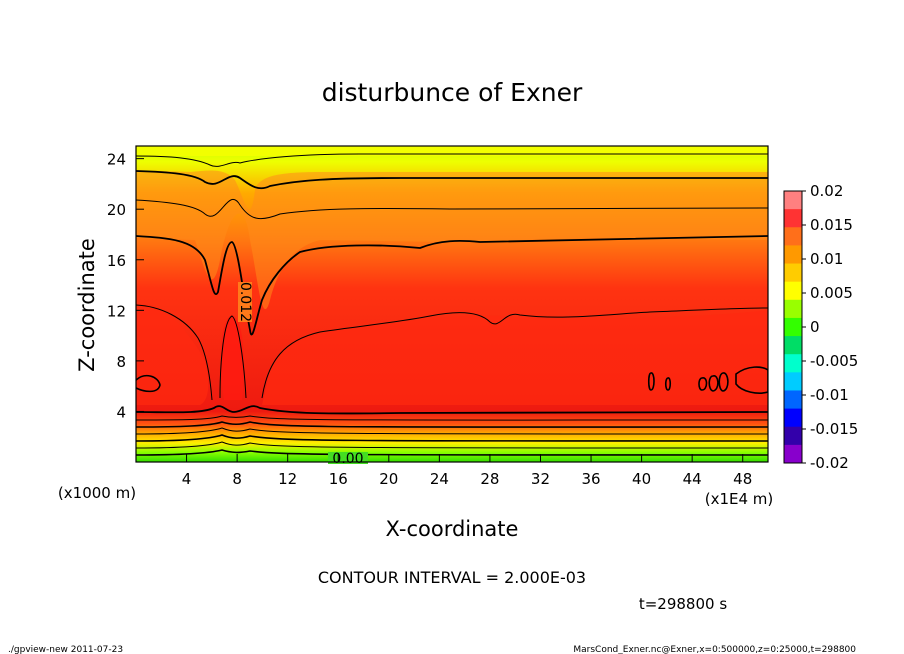 This screenshot has height=654, width=904. What do you see at coordinates (116, 210) in the screenshot?
I see `z-tick-label: 20` at bounding box center [116, 210].